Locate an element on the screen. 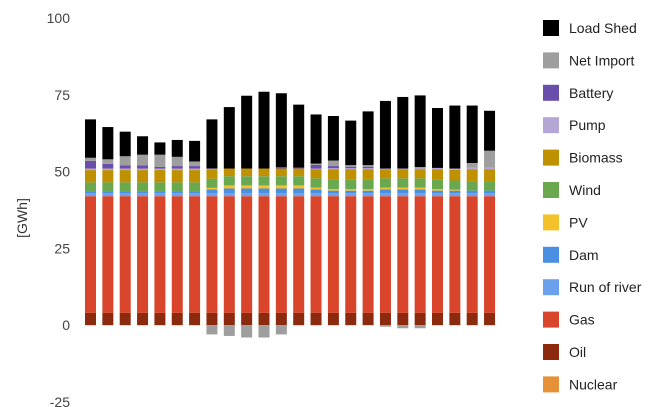  legend-label: Pump is located at coordinates (587, 125).